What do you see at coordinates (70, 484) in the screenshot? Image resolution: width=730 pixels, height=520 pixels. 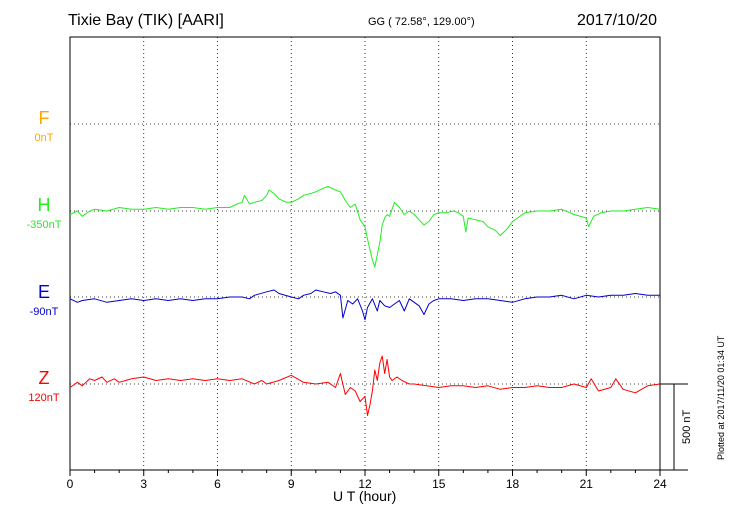 I see `x-tick-label: 0` at bounding box center [70, 484].